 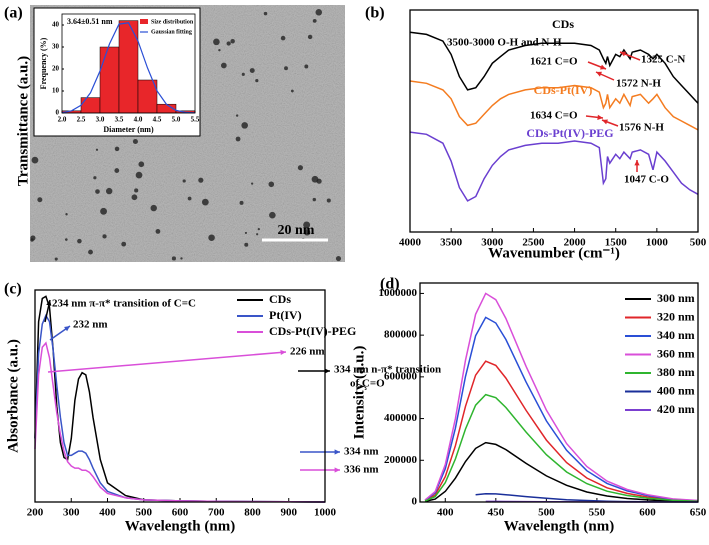 What do you see at coordinates (13, 396) in the screenshot?
I see `y-axis-title: Absorbance (a.u.)` at bounding box center [13, 396].